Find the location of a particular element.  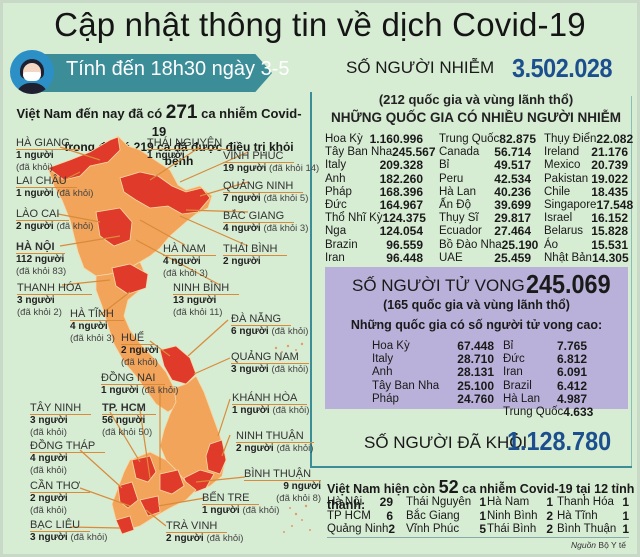

table-row: Hà Nam 1 is located at coordinates (520, 502).